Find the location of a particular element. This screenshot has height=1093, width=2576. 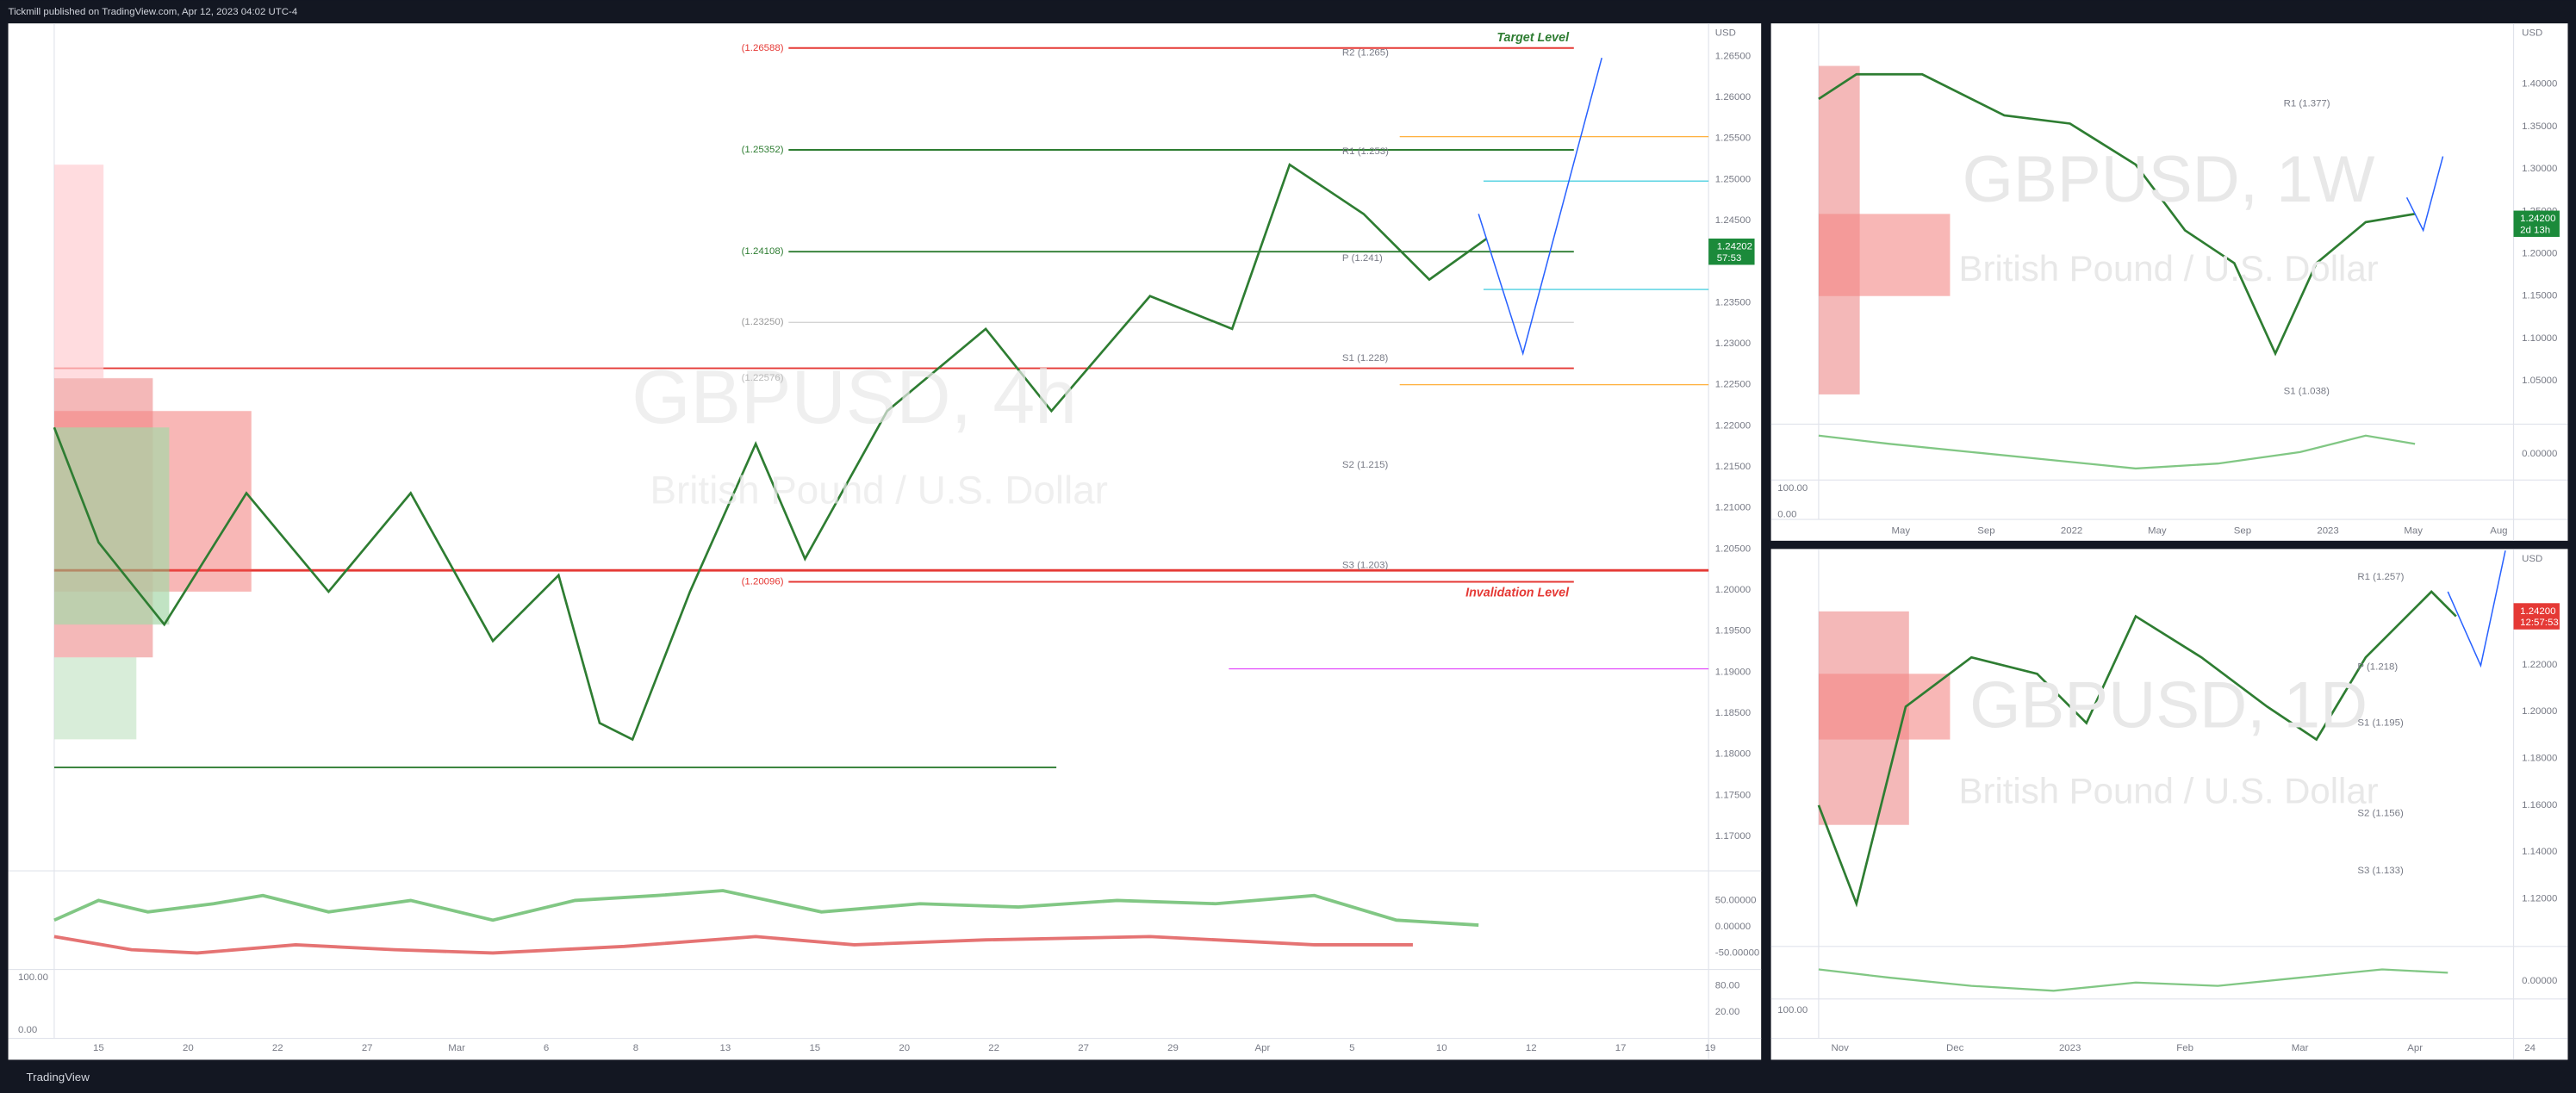

time-tick: Feb is located at coordinates (2185, 1048).